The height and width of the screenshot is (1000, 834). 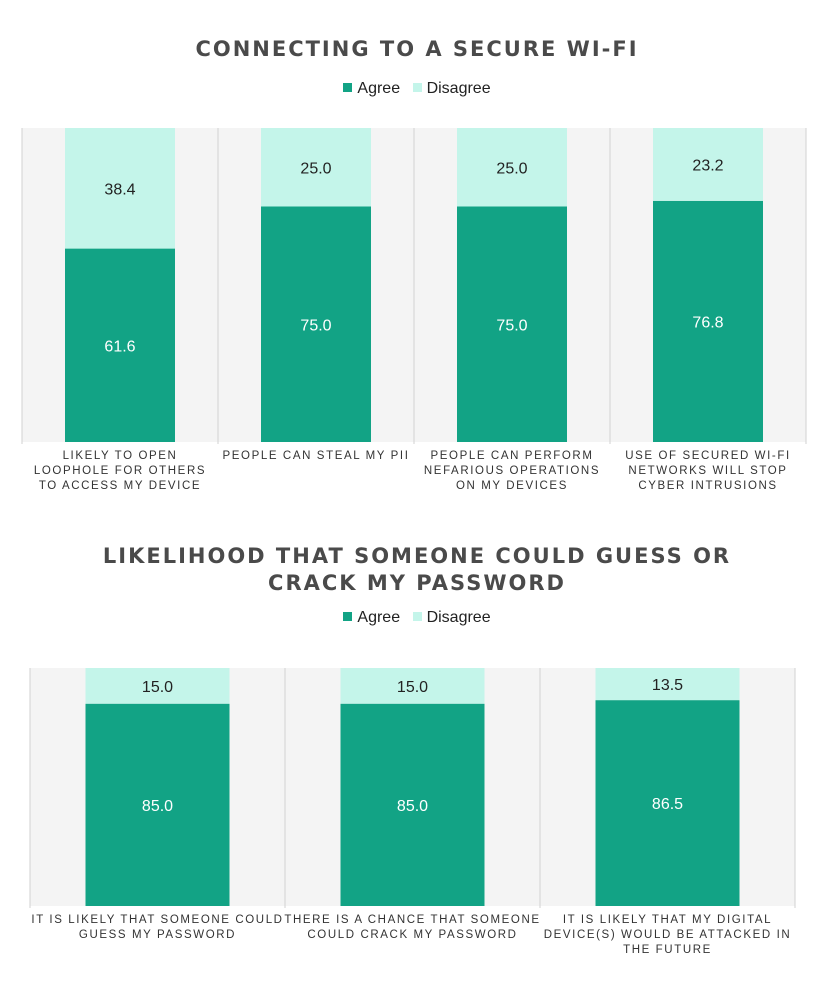 What do you see at coordinates (120, 456) in the screenshot?
I see `category-label: LIKELY TO OPEN` at bounding box center [120, 456].